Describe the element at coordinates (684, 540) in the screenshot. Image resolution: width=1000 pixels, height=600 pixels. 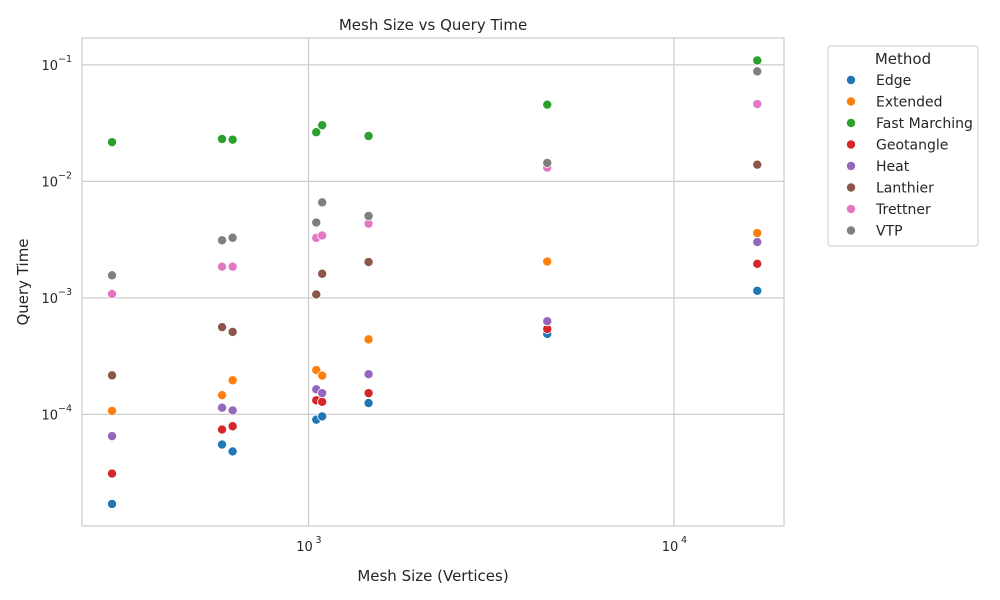
I see `x-tick-exponent: 4` at that location.